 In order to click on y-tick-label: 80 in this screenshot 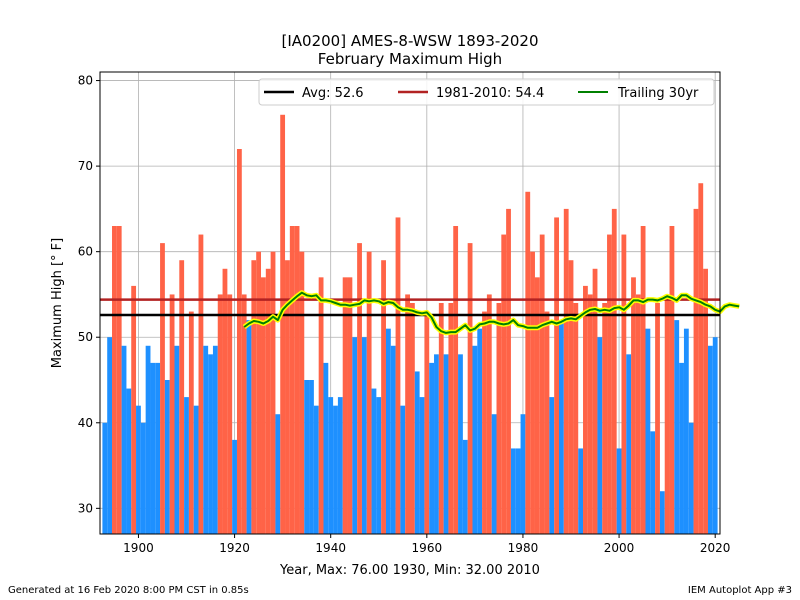, I will do `click(85, 81)`.